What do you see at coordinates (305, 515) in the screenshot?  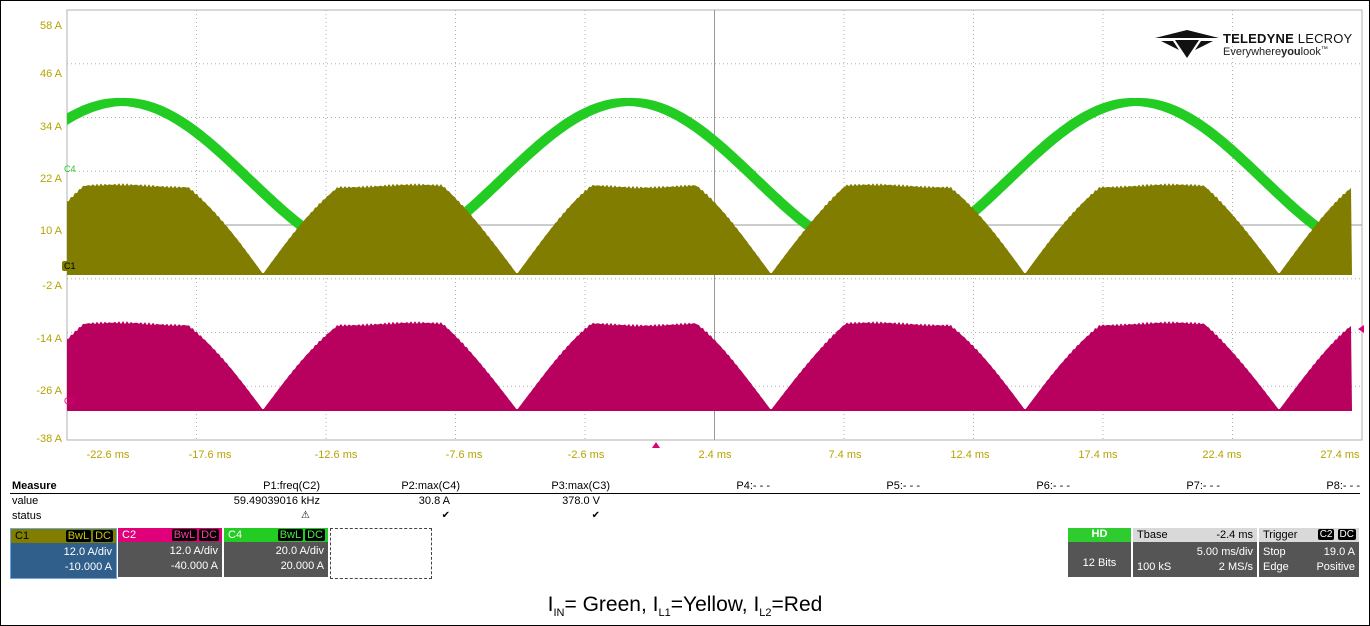 I see `measure-p1-status-warning-icon: ⚠` at bounding box center [305, 515].